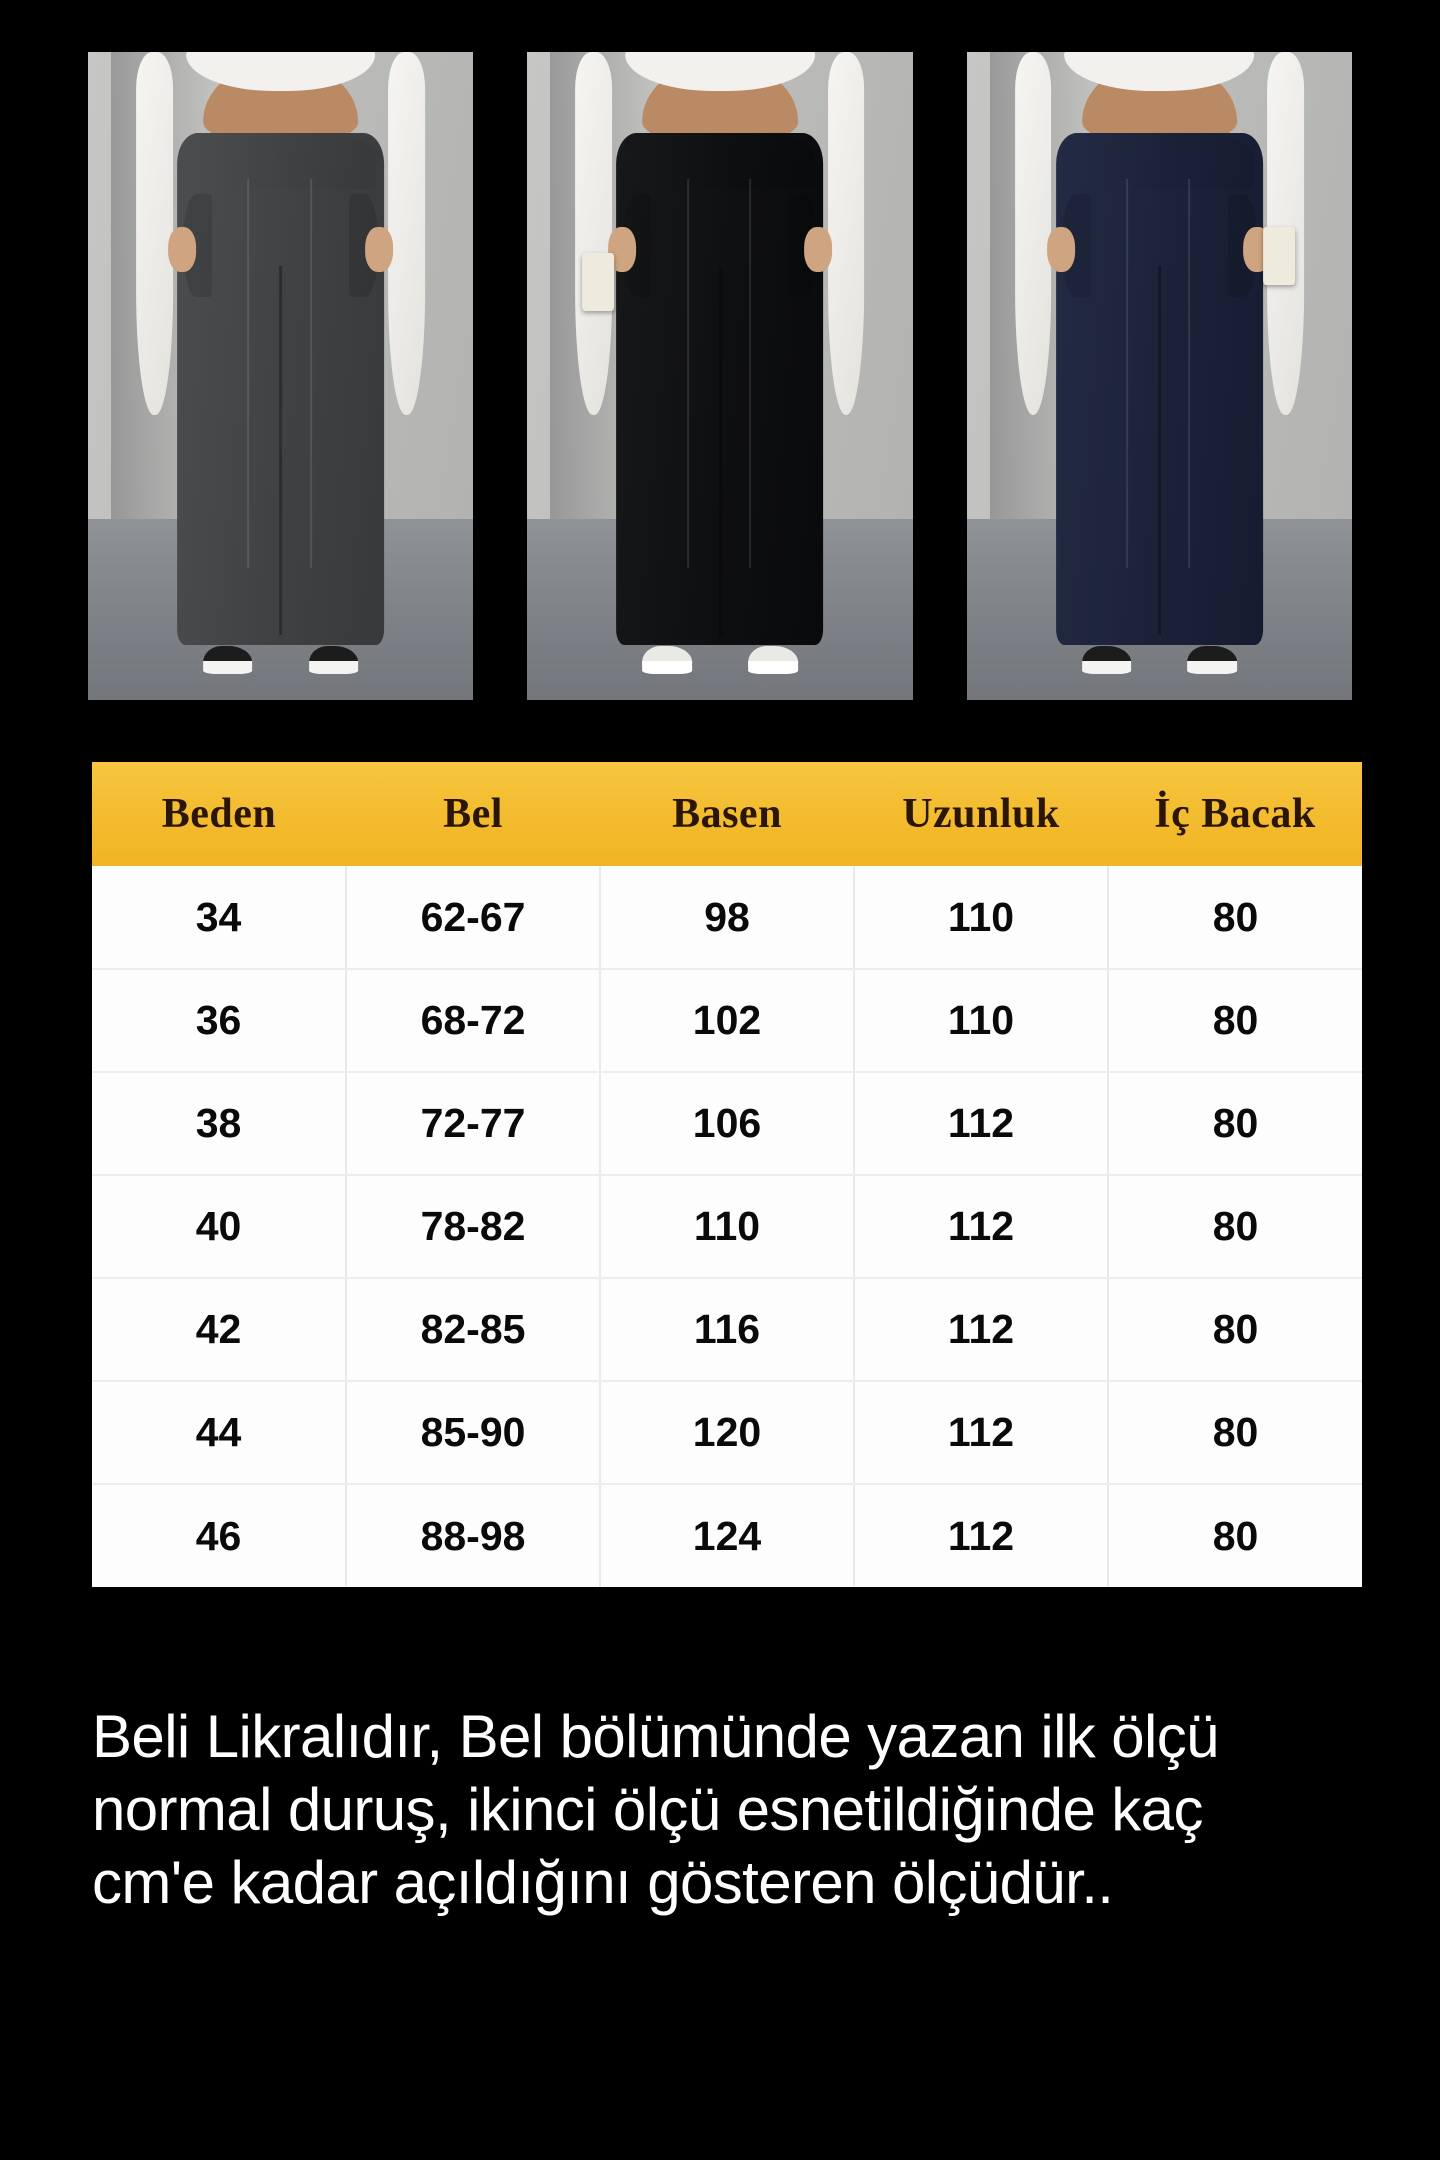 The height and width of the screenshot is (2160, 1440). I want to click on cell-bel: 82-85, so click(473, 1330).